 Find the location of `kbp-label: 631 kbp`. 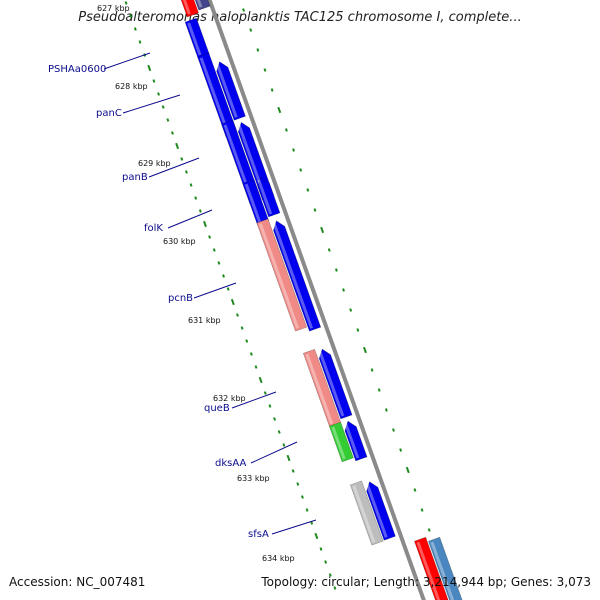

kbp-label: 631 kbp is located at coordinates (204, 320).